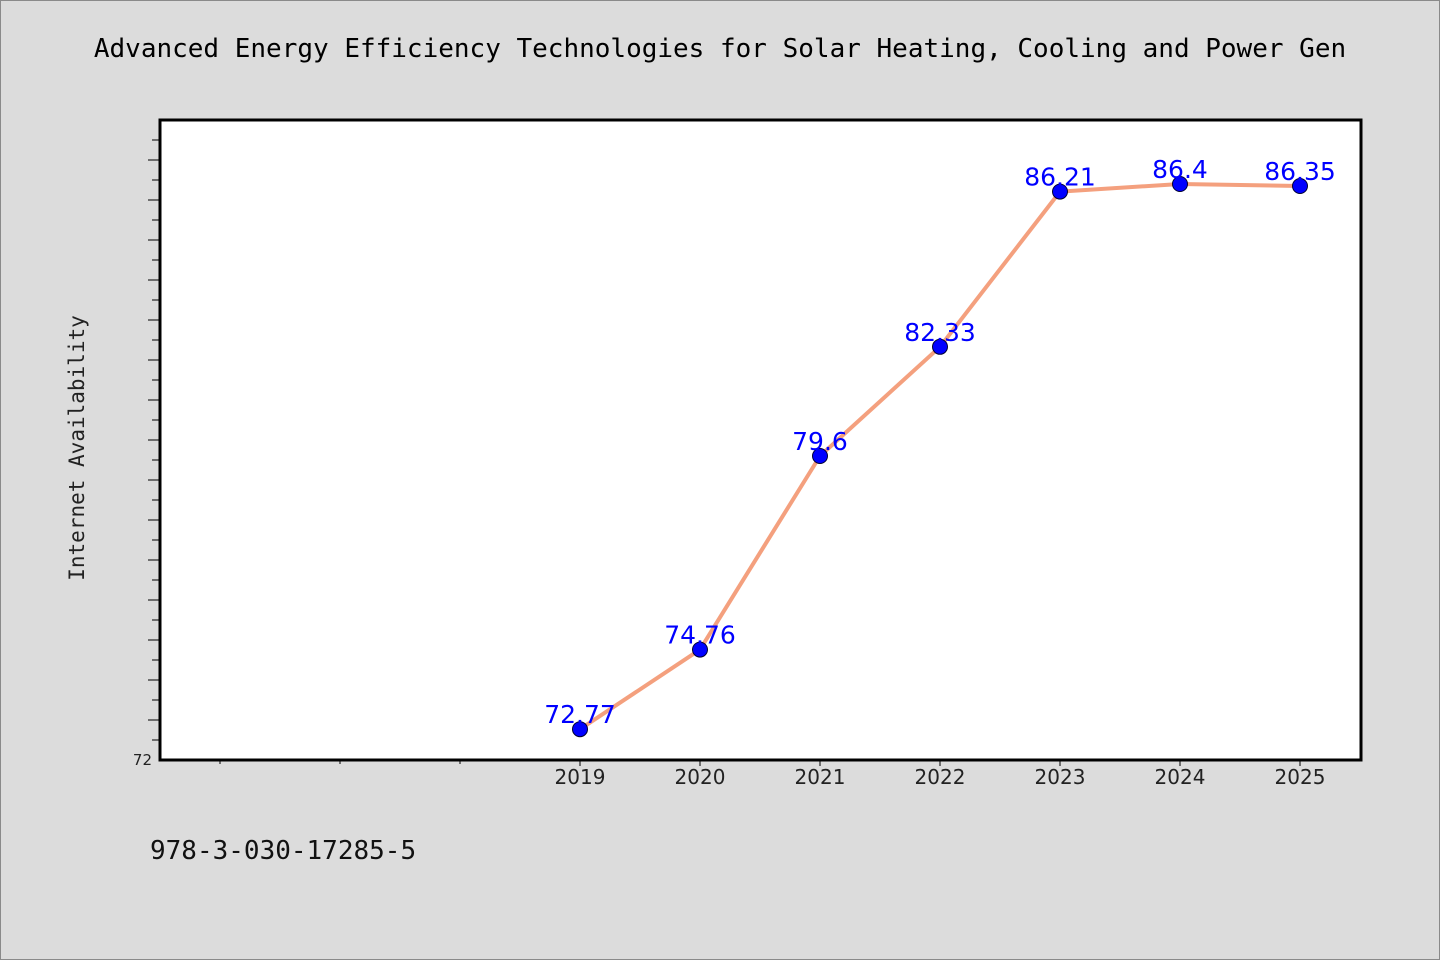  What do you see at coordinates (1180, 169) in the screenshot?
I see `data-label: 86.4` at bounding box center [1180, 169].